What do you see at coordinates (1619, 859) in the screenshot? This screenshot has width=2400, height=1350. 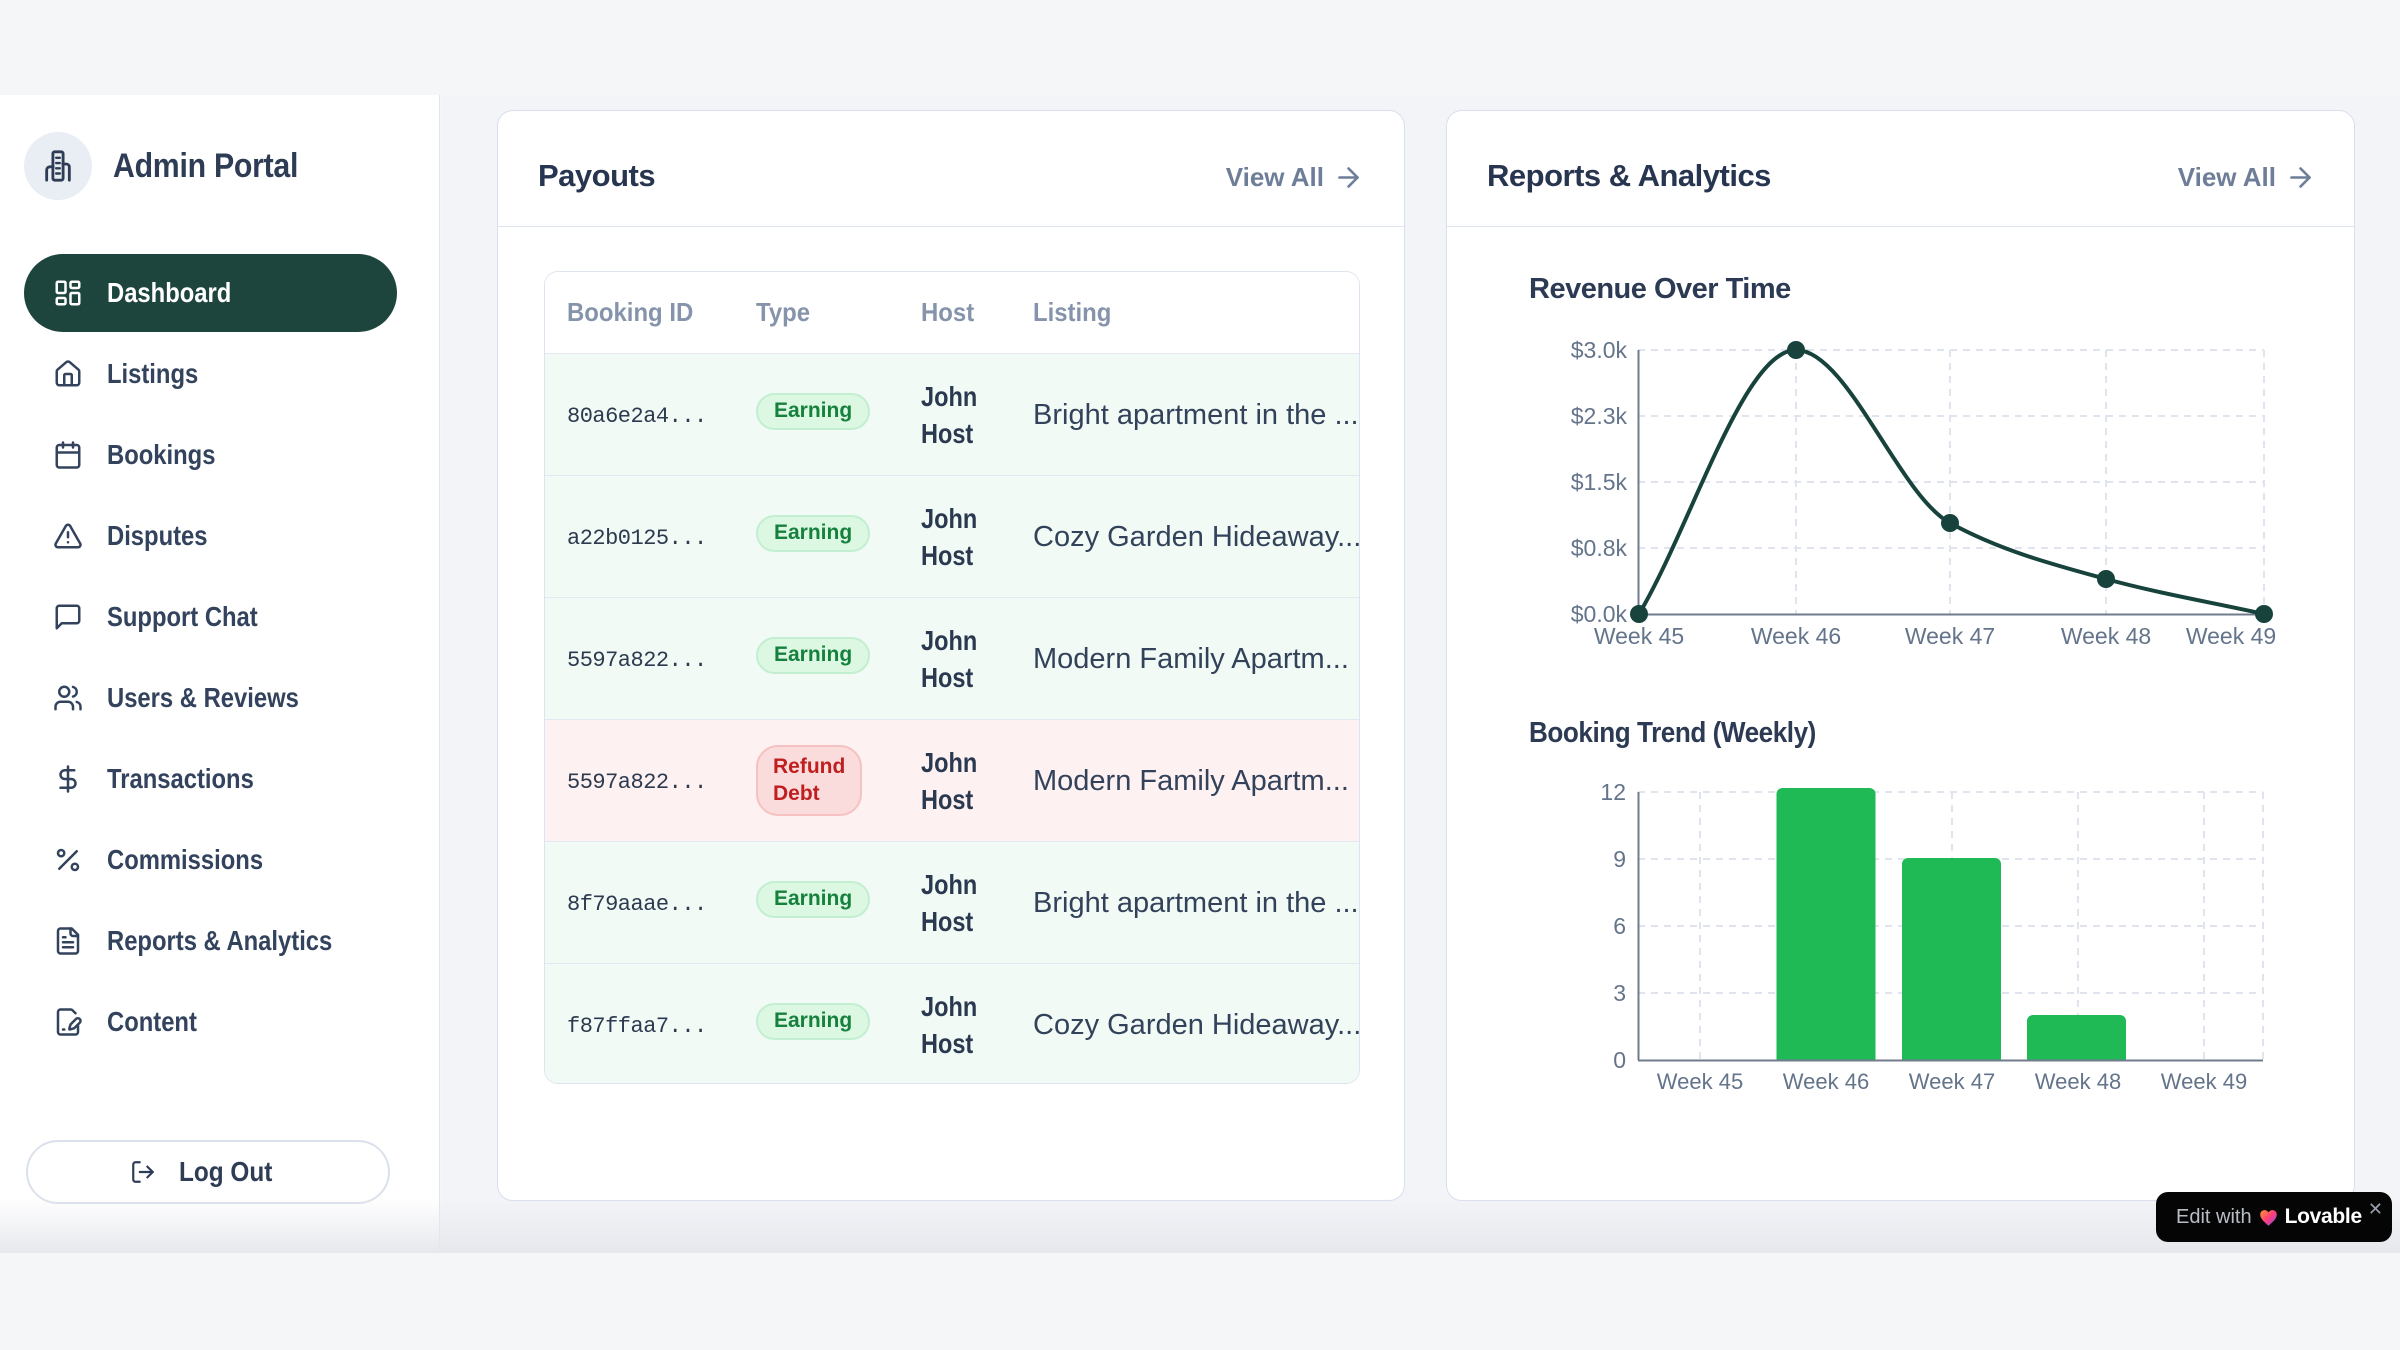 I see `svg-text: 9` at bounding box center [1619, 859].